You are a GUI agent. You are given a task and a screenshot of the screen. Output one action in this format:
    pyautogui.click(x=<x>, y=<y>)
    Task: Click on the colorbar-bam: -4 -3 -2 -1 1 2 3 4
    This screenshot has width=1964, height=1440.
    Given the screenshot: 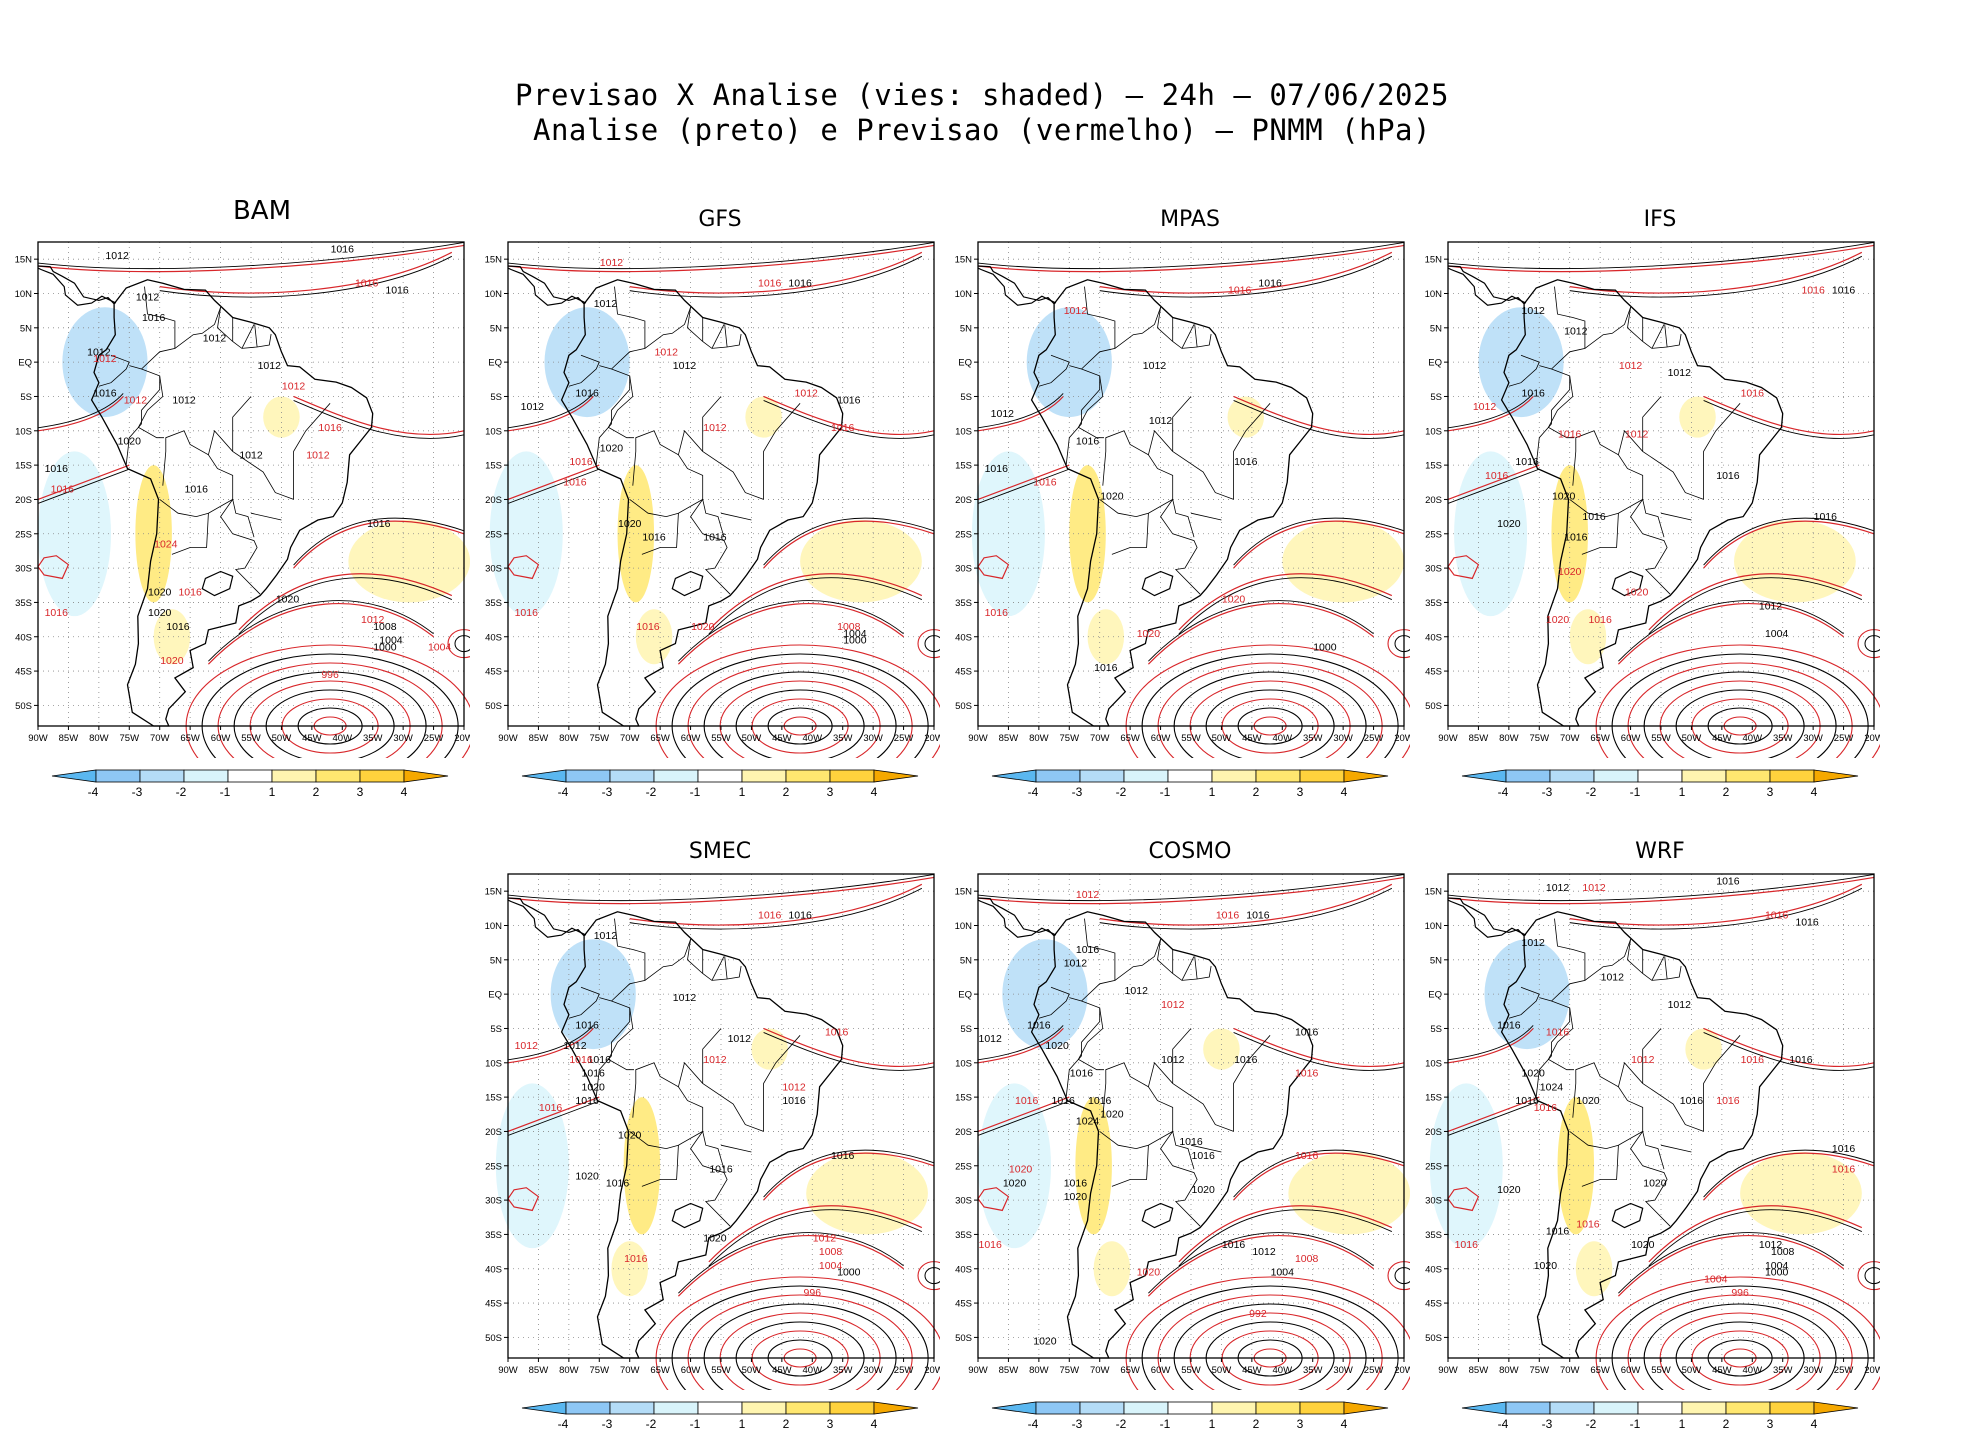 What is the action you would take?
    pyautogui.click(x=255, y=788)
    